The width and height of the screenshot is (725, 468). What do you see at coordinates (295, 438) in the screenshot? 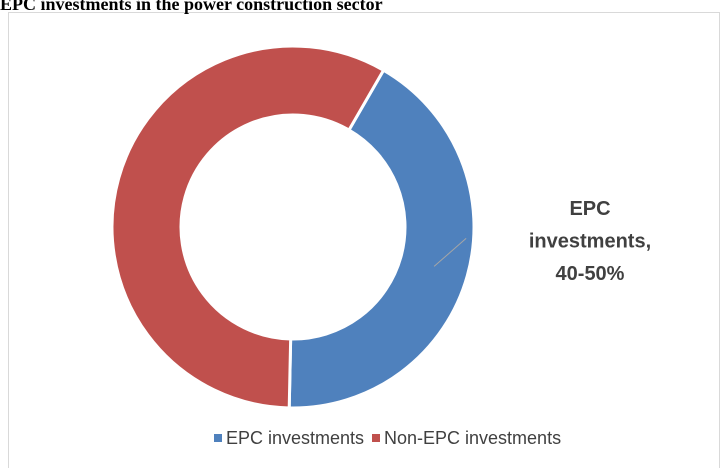
I see `legend-label: EPC investments` at bounding box center [295, 438].